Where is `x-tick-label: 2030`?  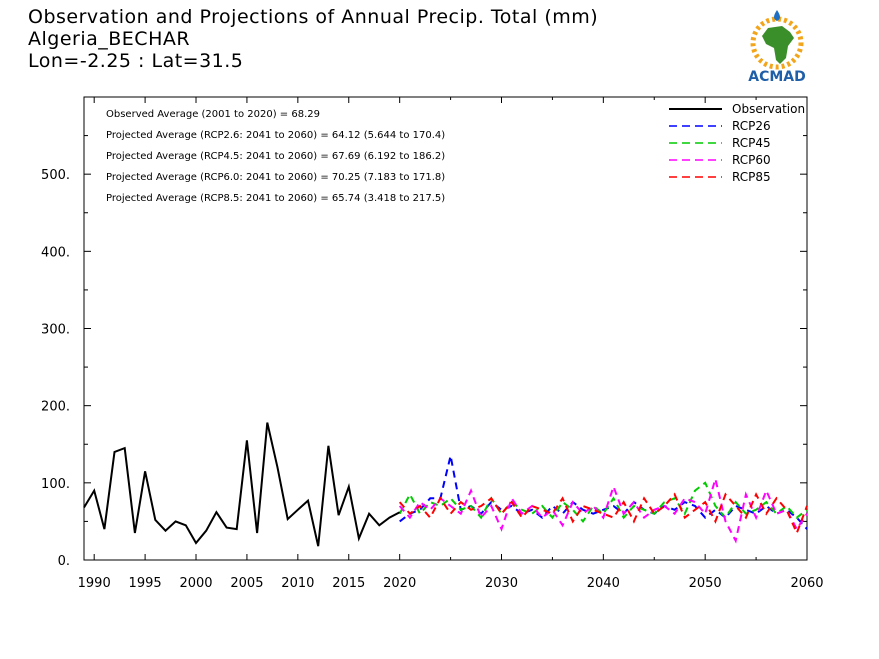 x-tick-label: 2030 is located at coordinates (501, 583).